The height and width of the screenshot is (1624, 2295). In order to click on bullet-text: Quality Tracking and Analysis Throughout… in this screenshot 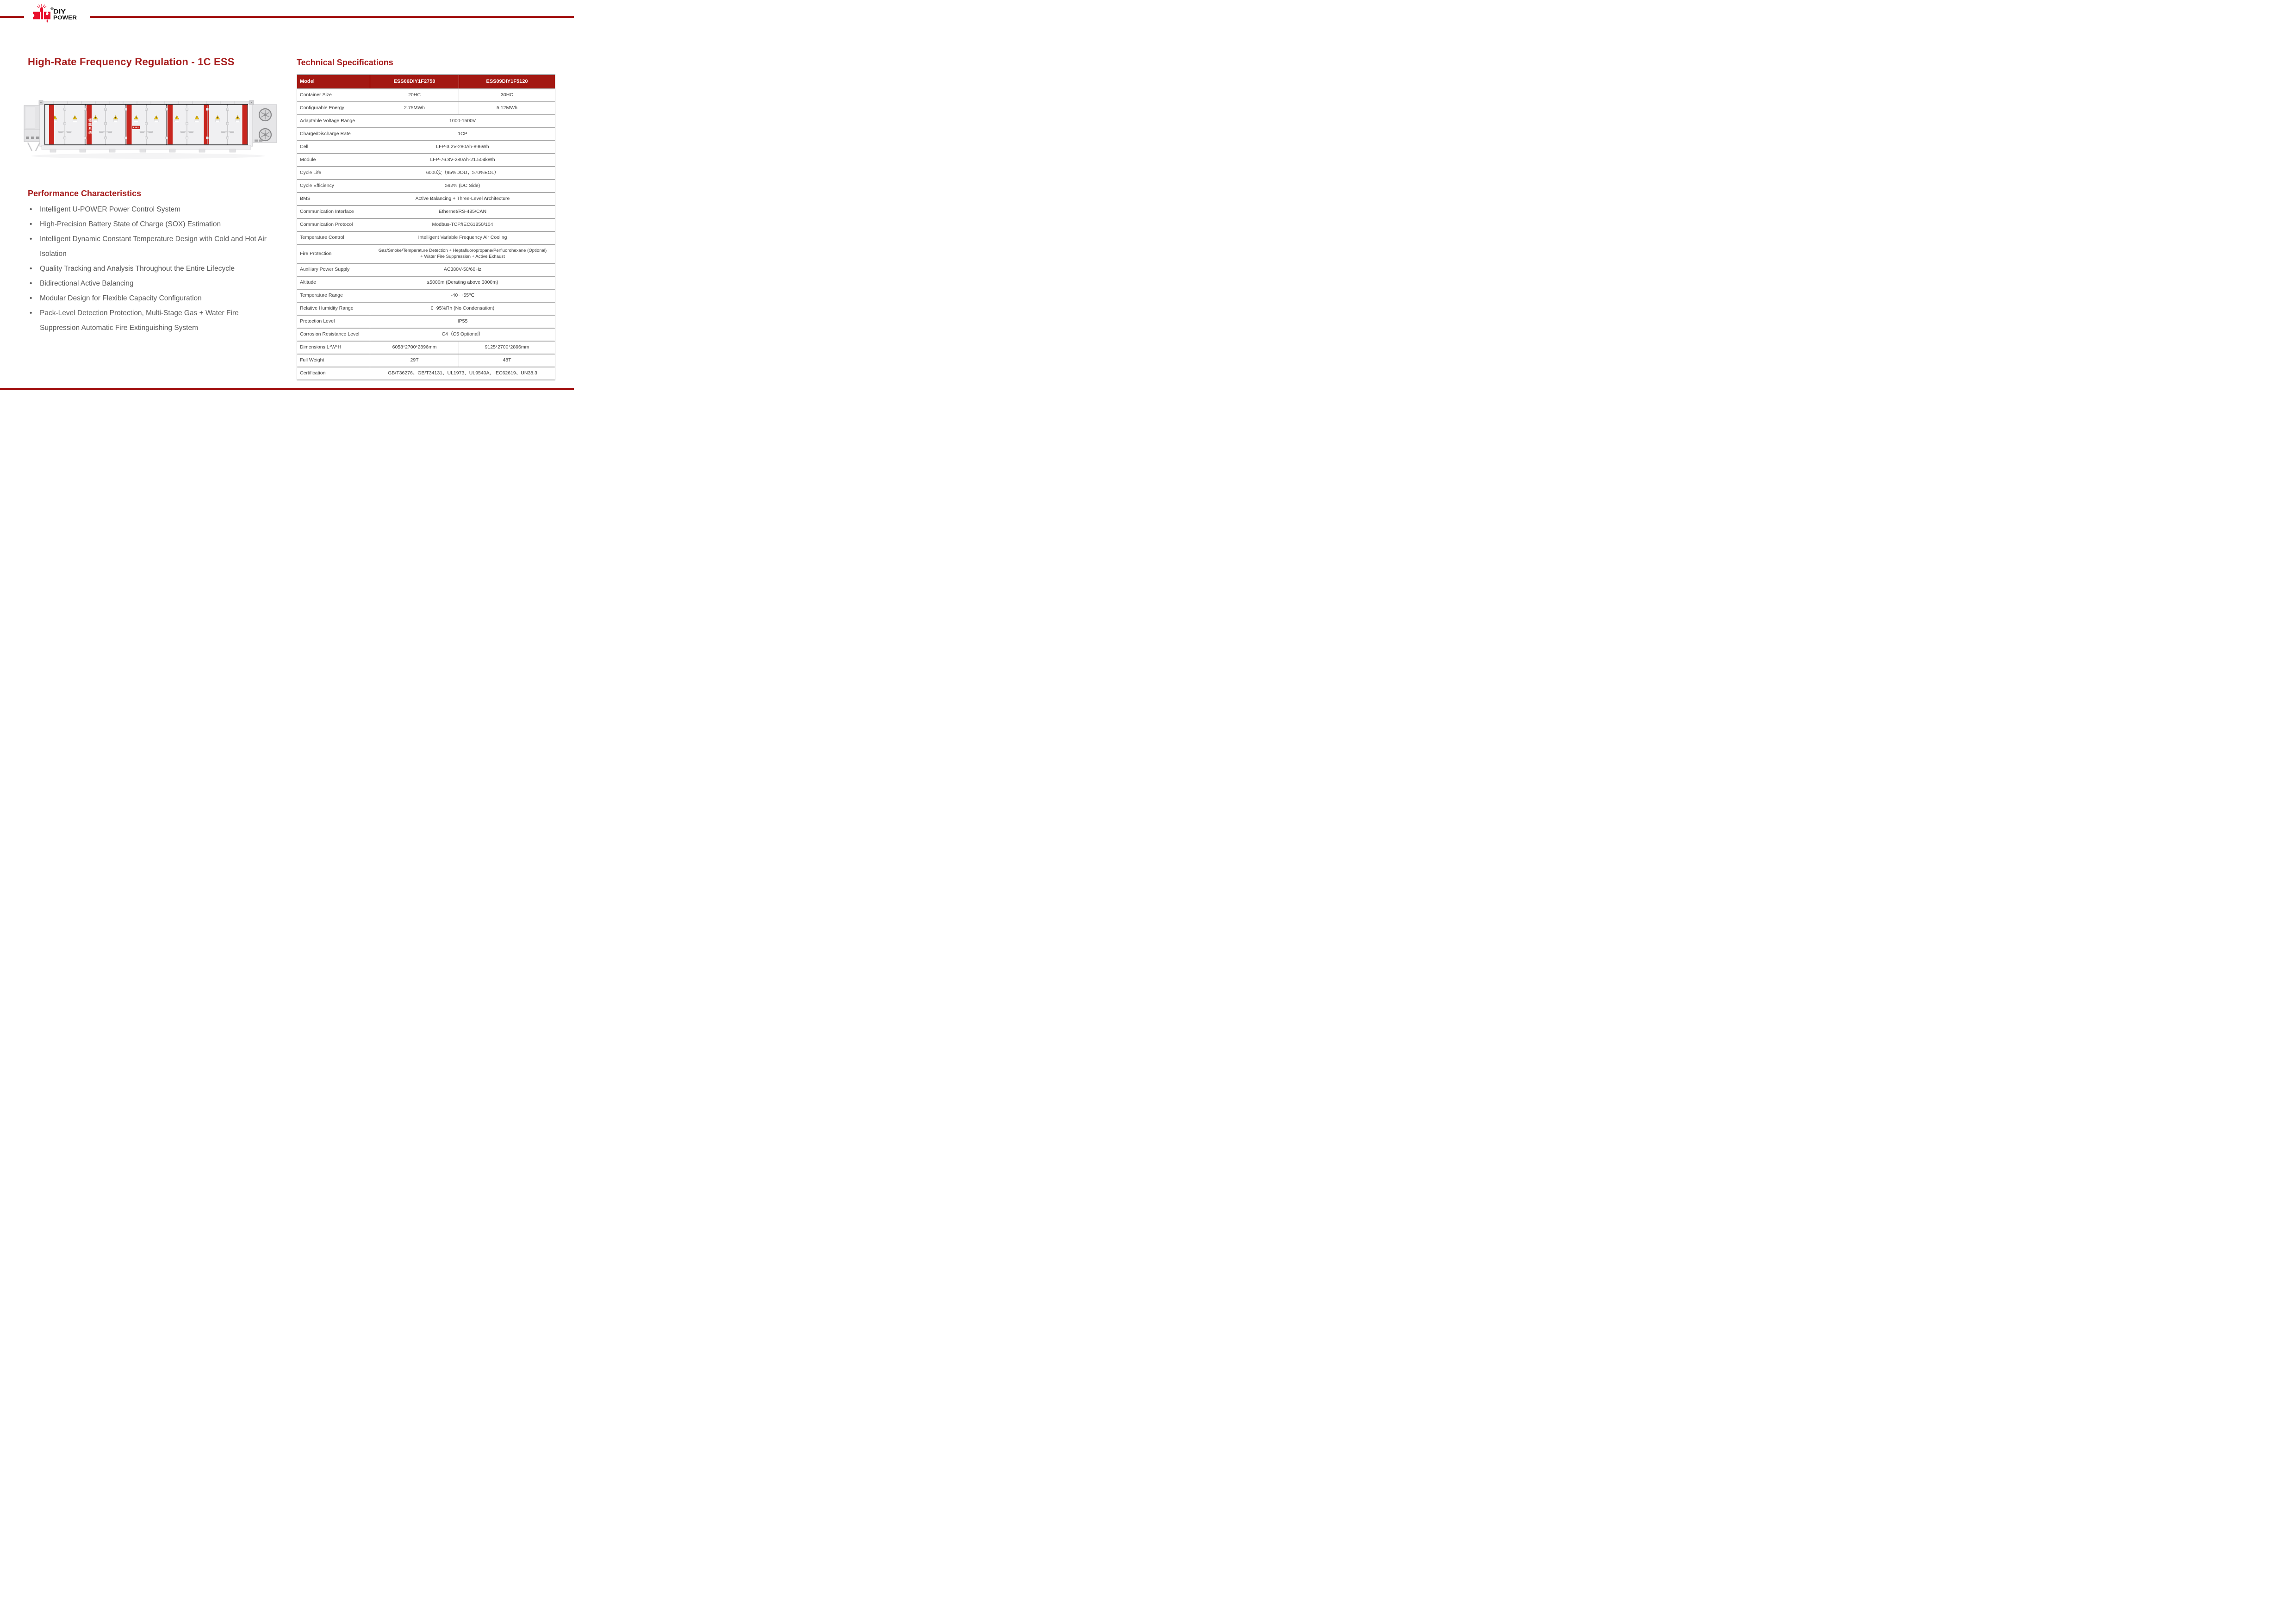, I will do `click(137, 269)`.